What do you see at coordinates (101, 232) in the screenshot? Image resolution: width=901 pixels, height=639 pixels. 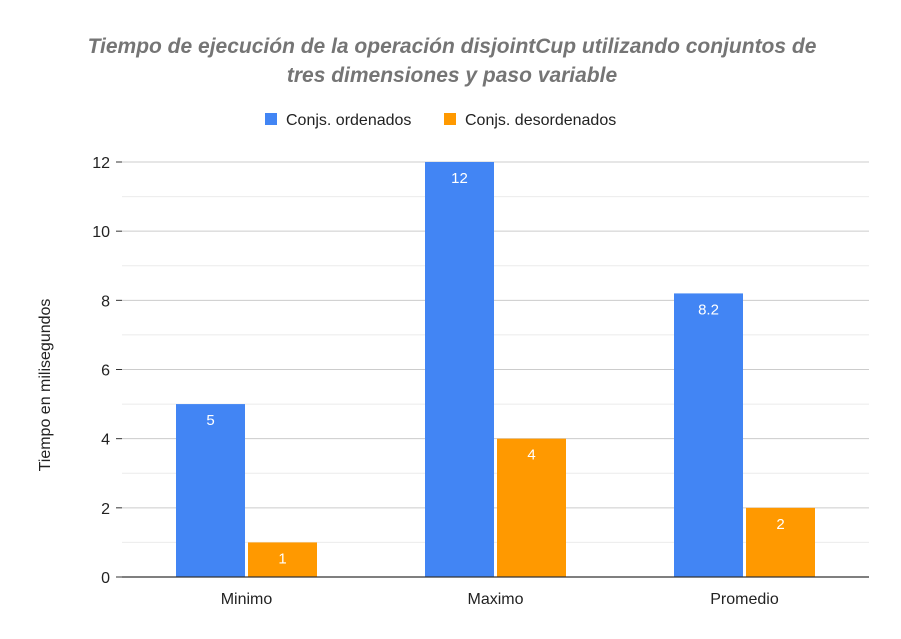 I see `y-tick-label: 10` at bounding box center [101, 232].